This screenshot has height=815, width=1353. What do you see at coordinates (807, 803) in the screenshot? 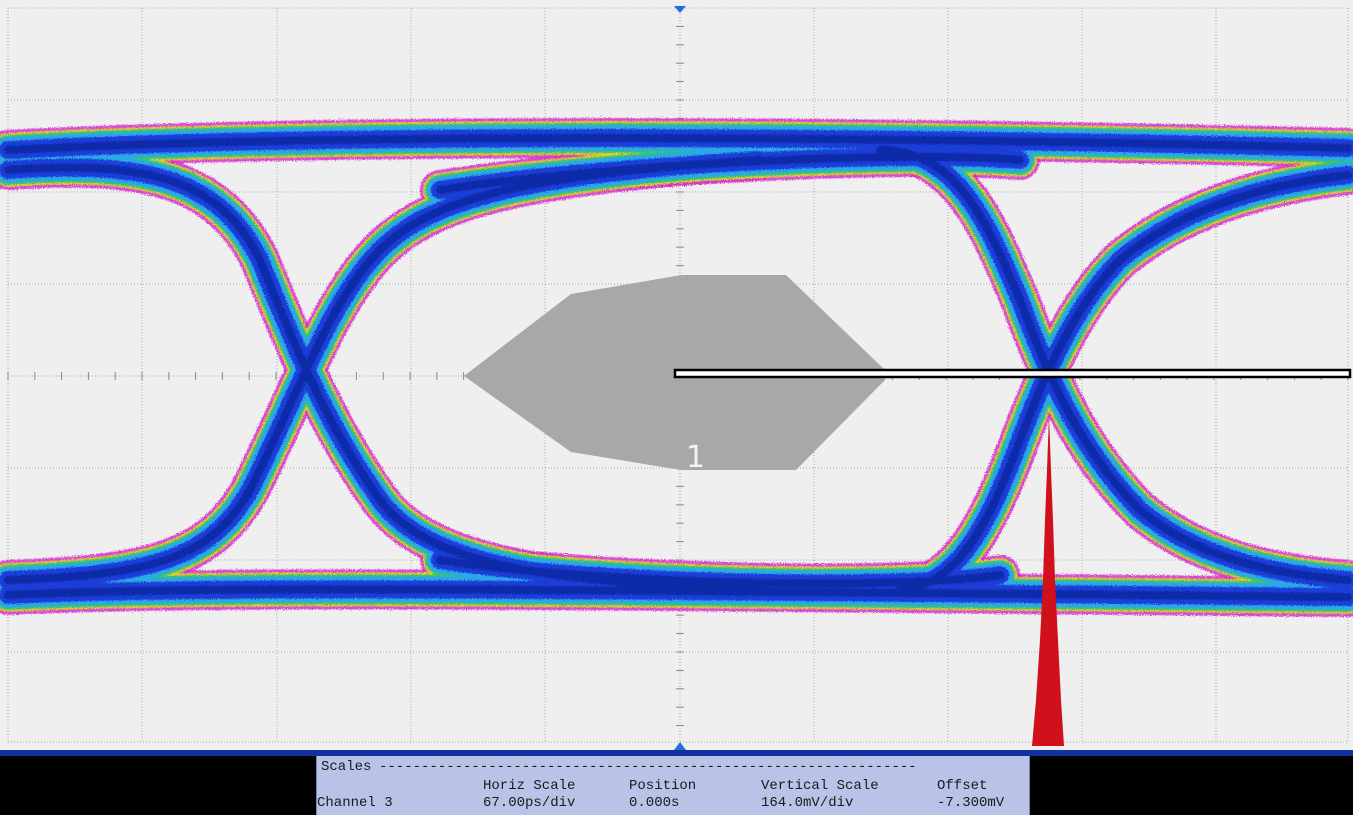
I see `vertical-scale-value: 164.0mV/div` at bounding box center [807, 803].